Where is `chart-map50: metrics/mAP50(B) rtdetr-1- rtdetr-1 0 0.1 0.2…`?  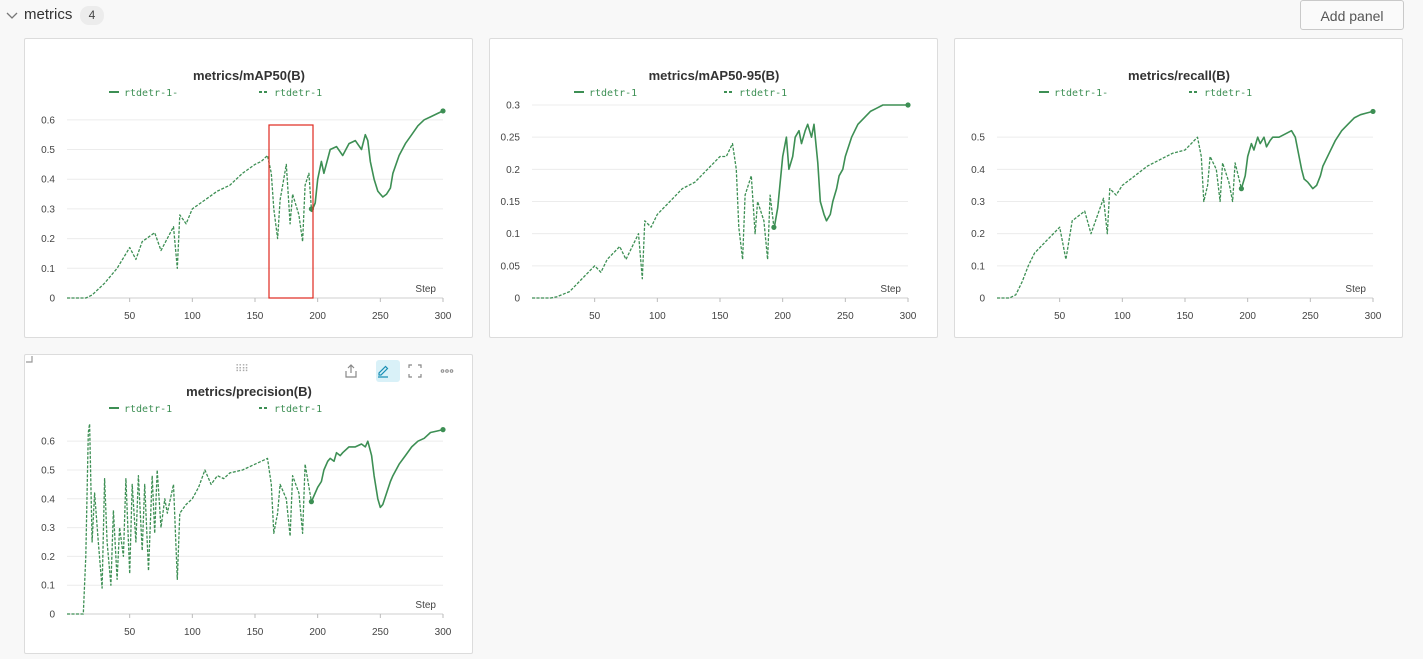
chart-map50: metrics/mAP50(B) rtdetr-1- rtdetr-1 0 0.1 0.2… is located at coordinates (246, 195).